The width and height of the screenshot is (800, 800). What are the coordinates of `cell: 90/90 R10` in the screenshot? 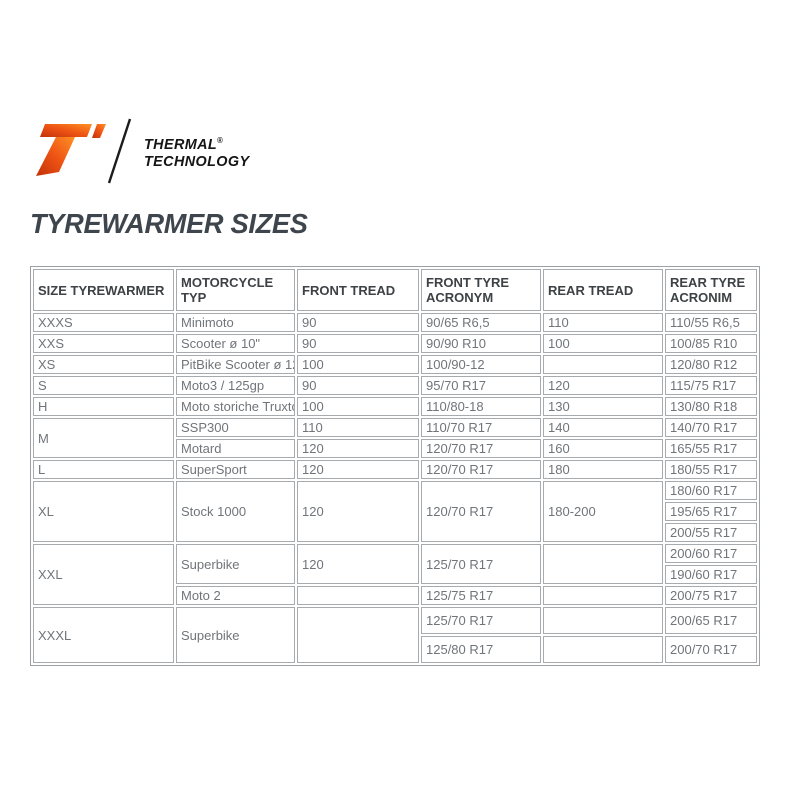 It's located at (481, 343).